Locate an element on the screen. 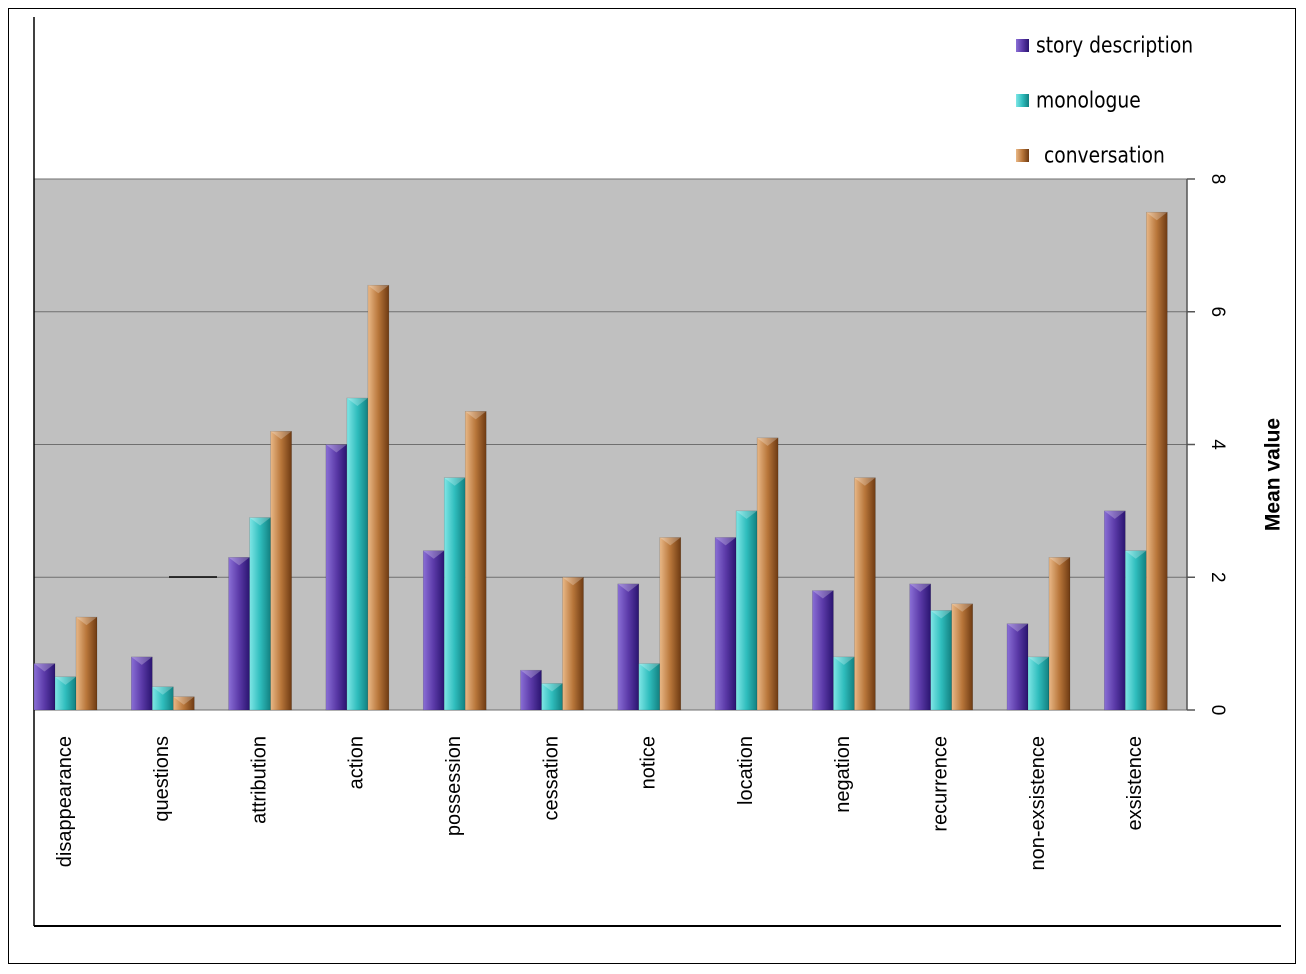 The width and height of the screenshot is (1306, 974). bar-conversation-possession is located at coordinates (475, 561).